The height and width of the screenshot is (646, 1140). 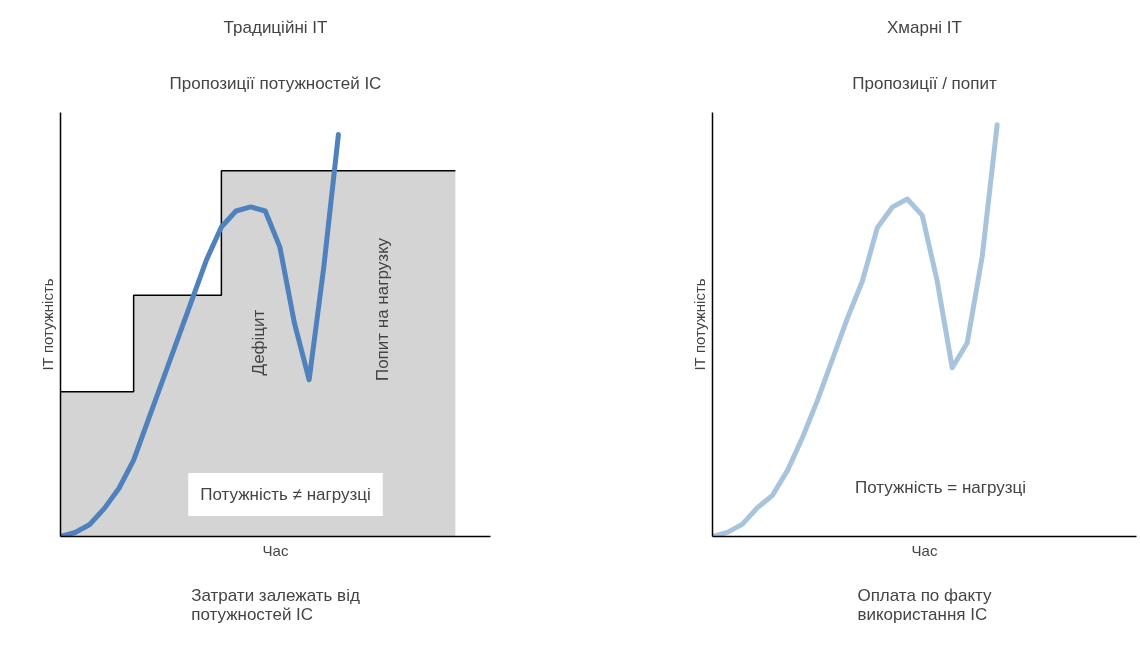 What do you see at coordinates (275, 27) in the screenshot?
I see `chart-title: Традиційні ІТ` at bounding box center [275, 27].